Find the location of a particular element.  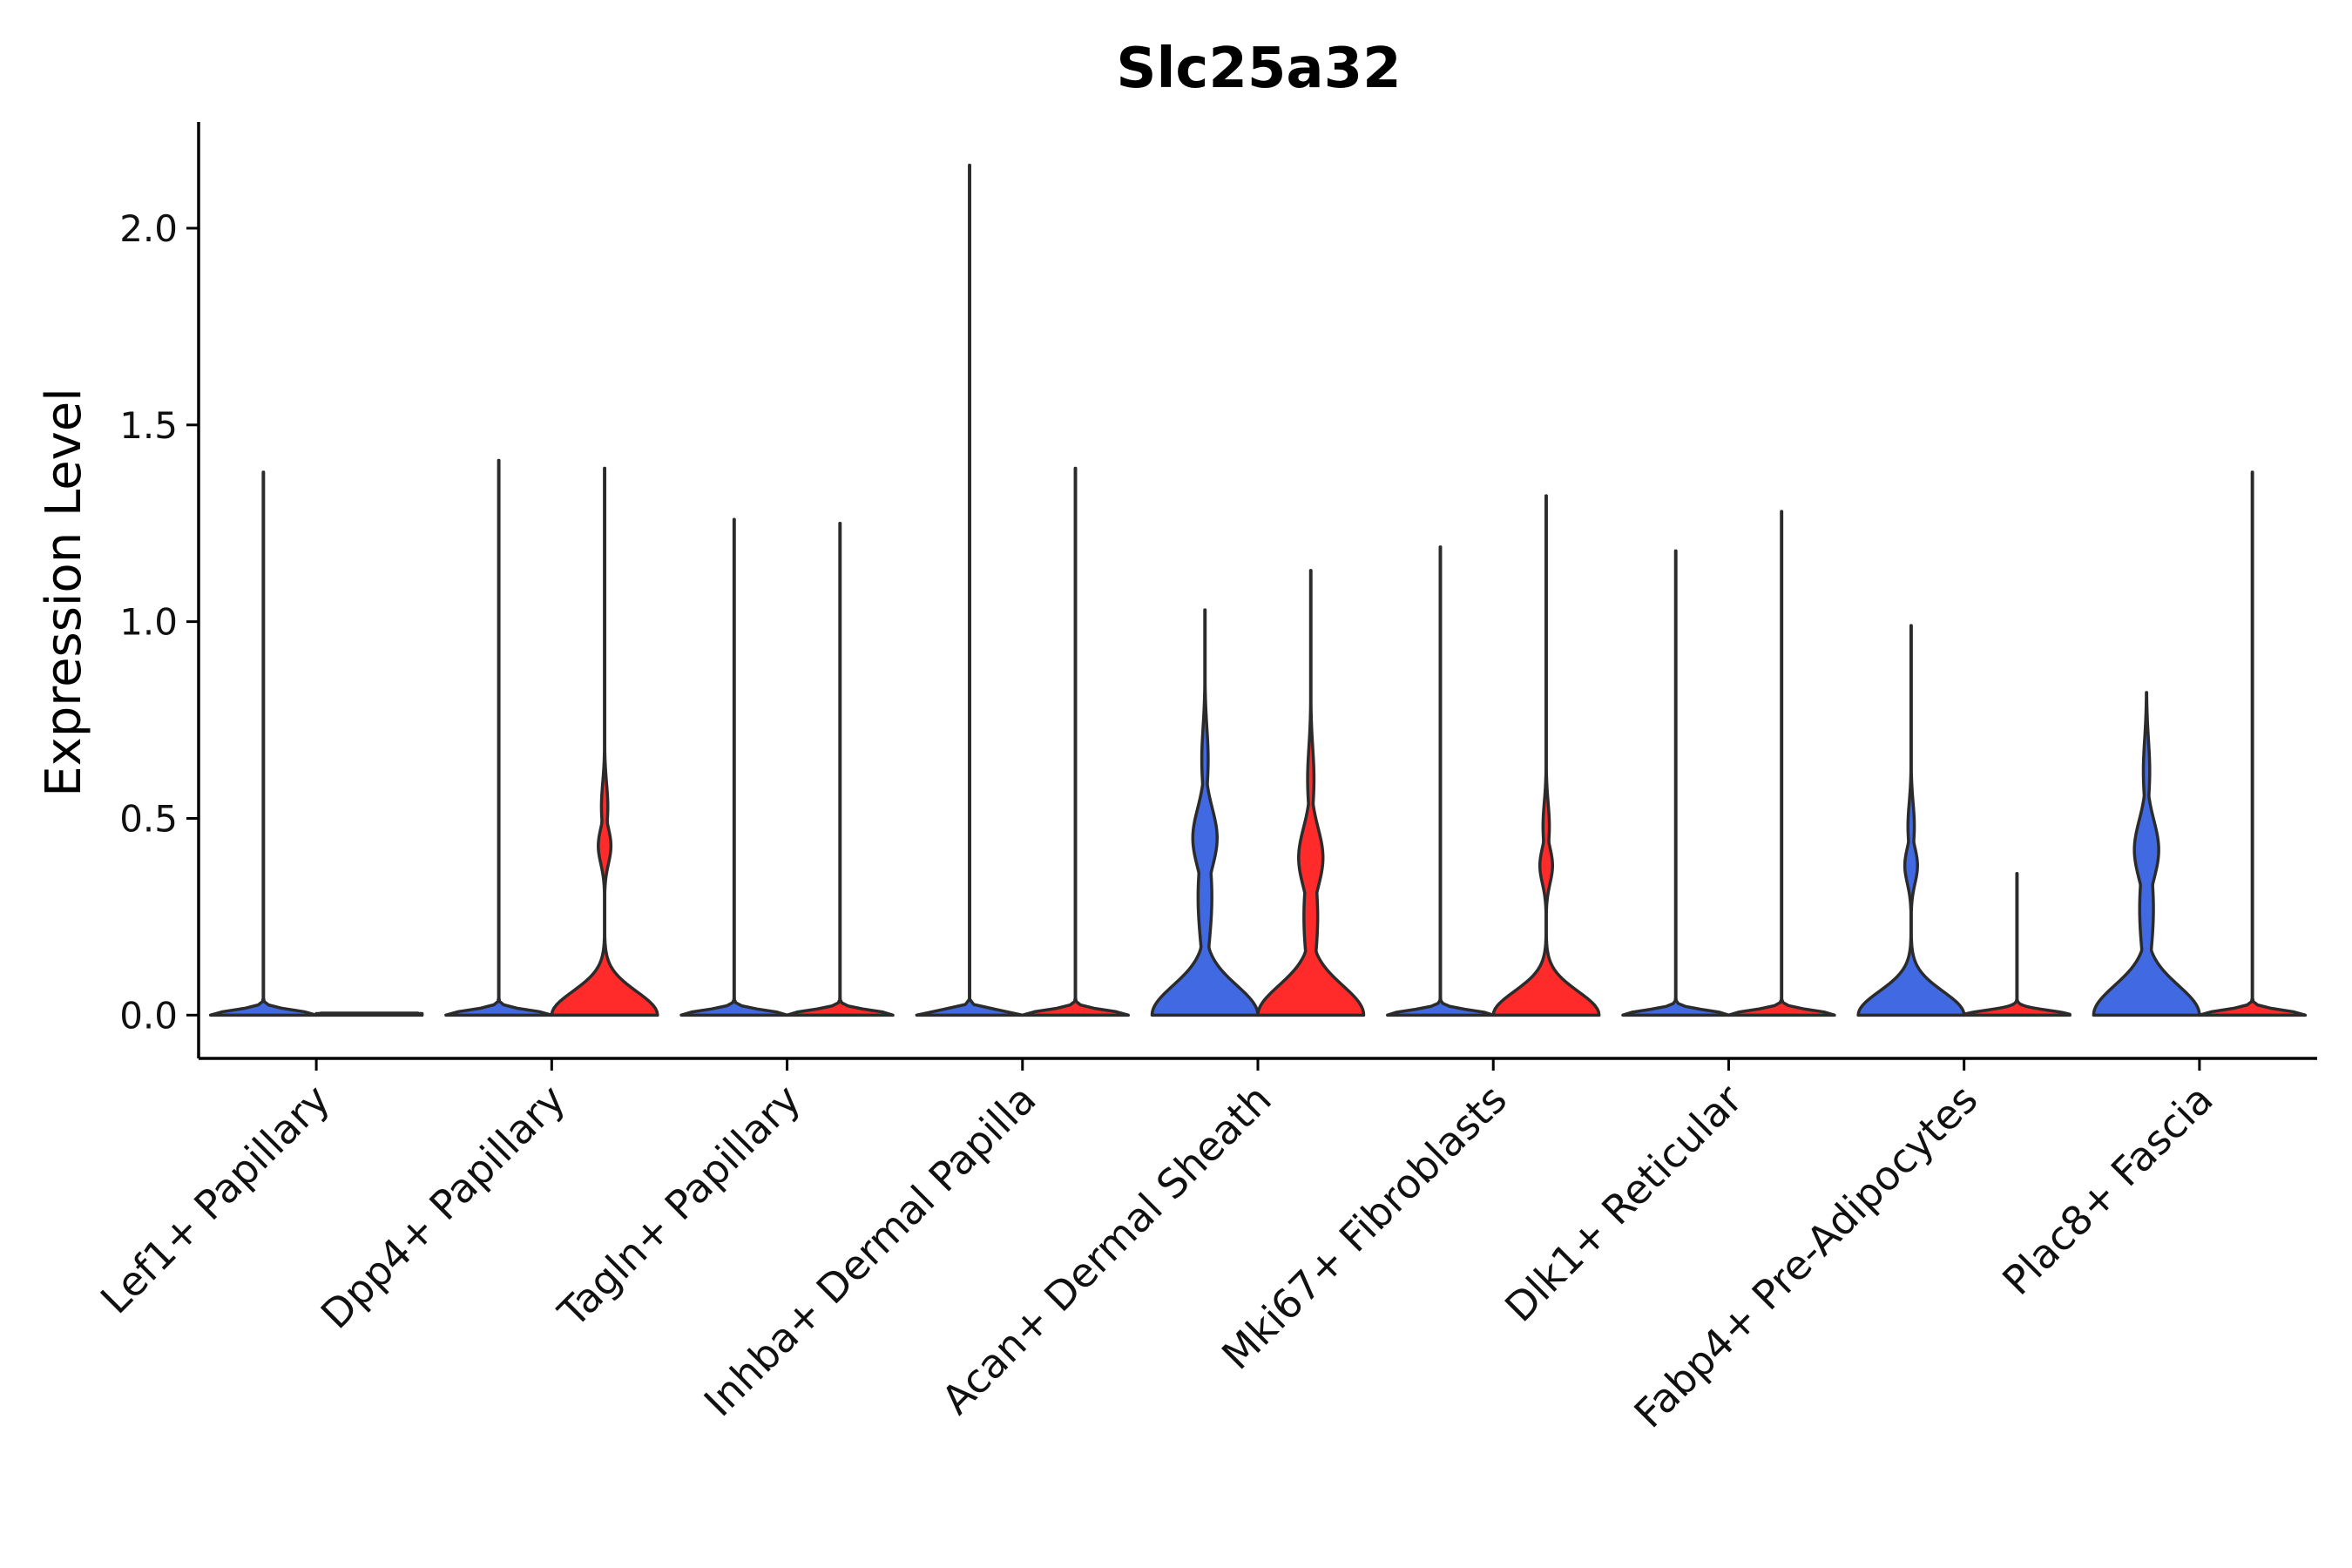

y-axis-ticks: 0.0 0.5 1.0 1.5 2.0 is located at coordinates (159, 622).